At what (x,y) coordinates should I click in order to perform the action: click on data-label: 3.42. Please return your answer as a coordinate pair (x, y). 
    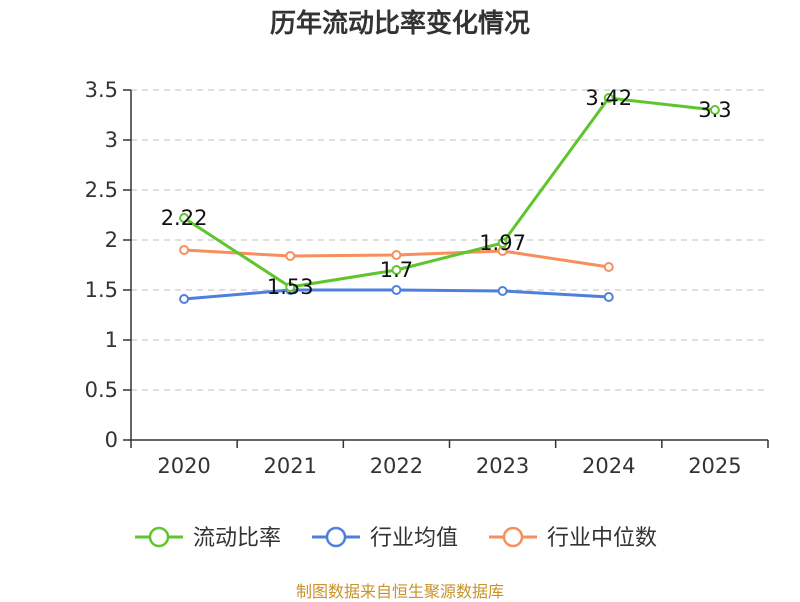
    Looking at the image, I should click on (608, 98).